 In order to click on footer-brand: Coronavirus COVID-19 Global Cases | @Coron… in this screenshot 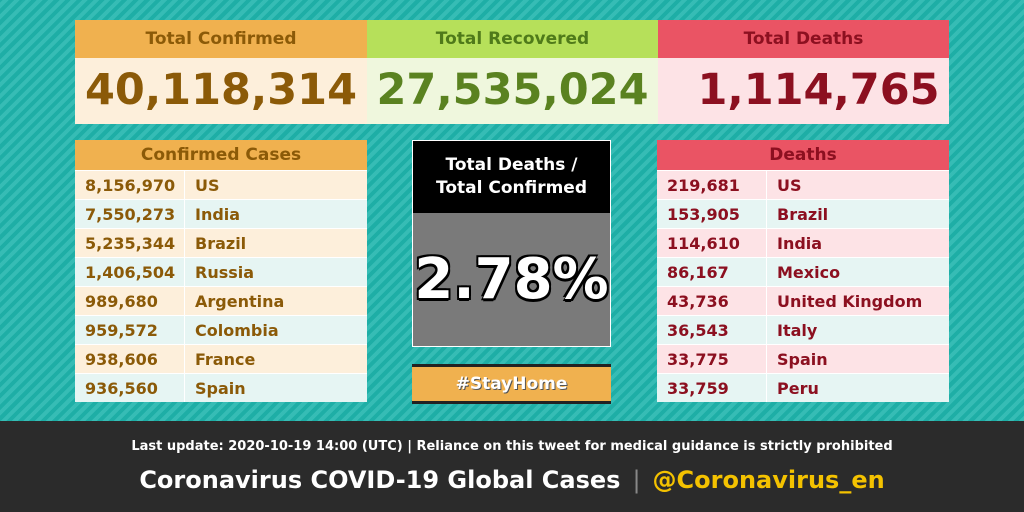, I will do `click(512, 480)`.